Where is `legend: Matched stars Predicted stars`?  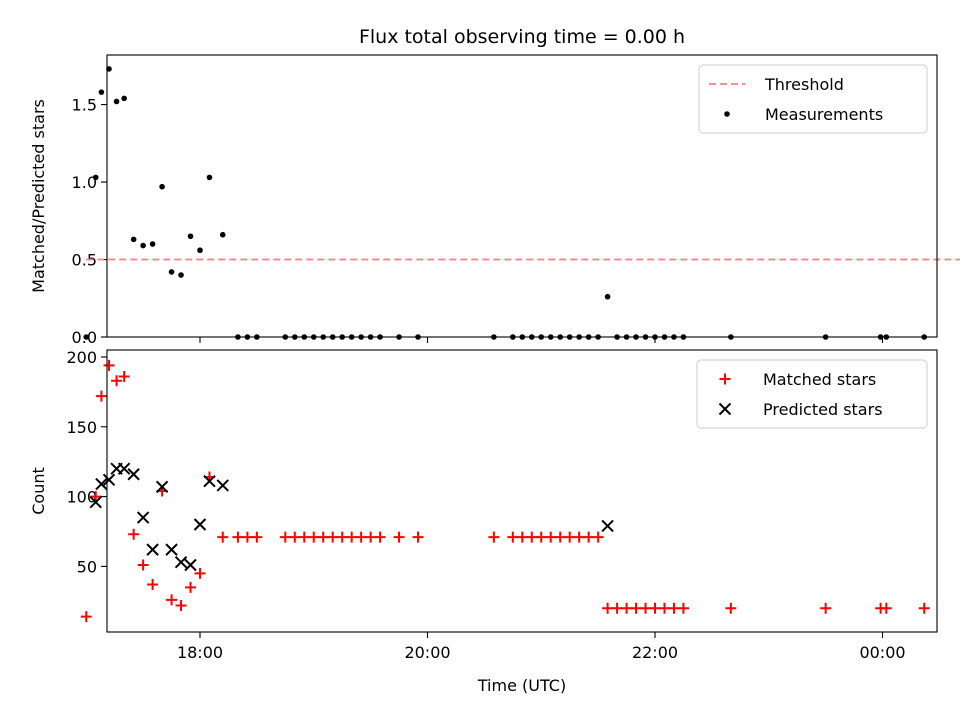 legend: Matched stars Predicted stars is located at coordinates (812, 394).